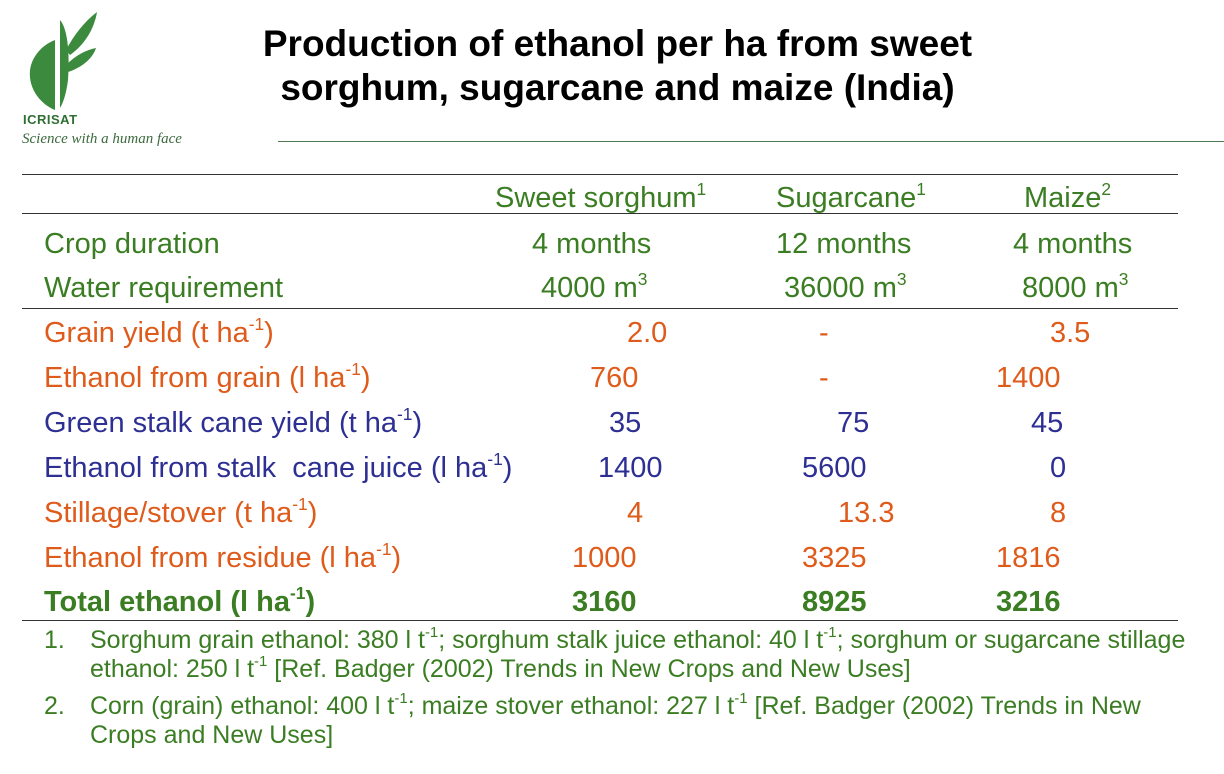 This screenshot has height=774, width=1224. Describe the element at coordinates (834, 602) in the screenshot. I see `cell-sugarcane: 8925` at that location.